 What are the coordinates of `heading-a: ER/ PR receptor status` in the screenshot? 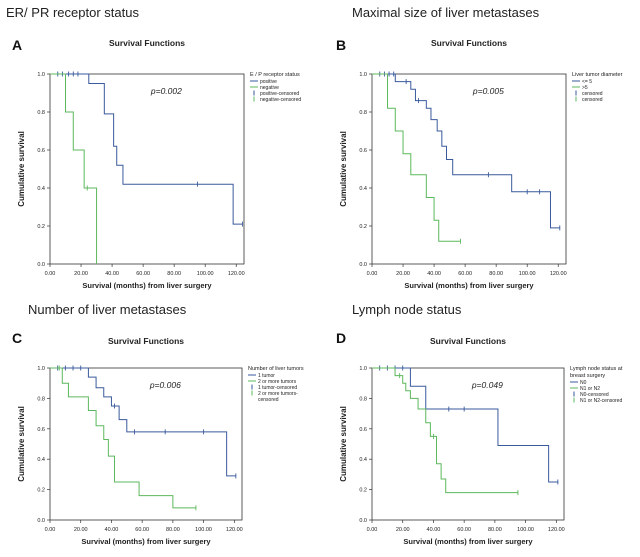 It's located at (72, 12).